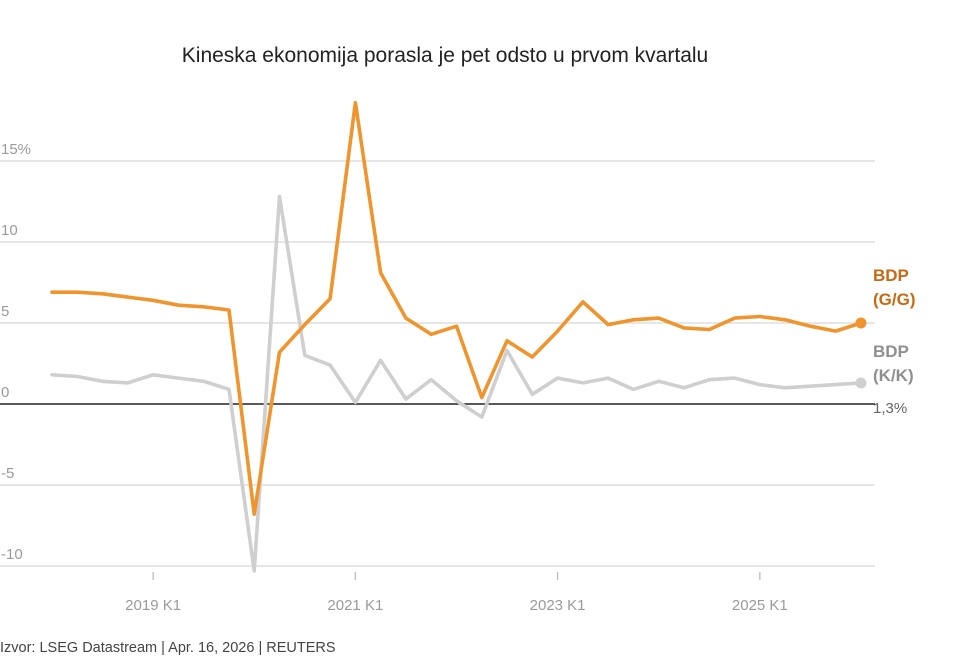 The width and height of the screenshot is (970, 660). I want to click on y-tick-label: 0, so click(5, 392).